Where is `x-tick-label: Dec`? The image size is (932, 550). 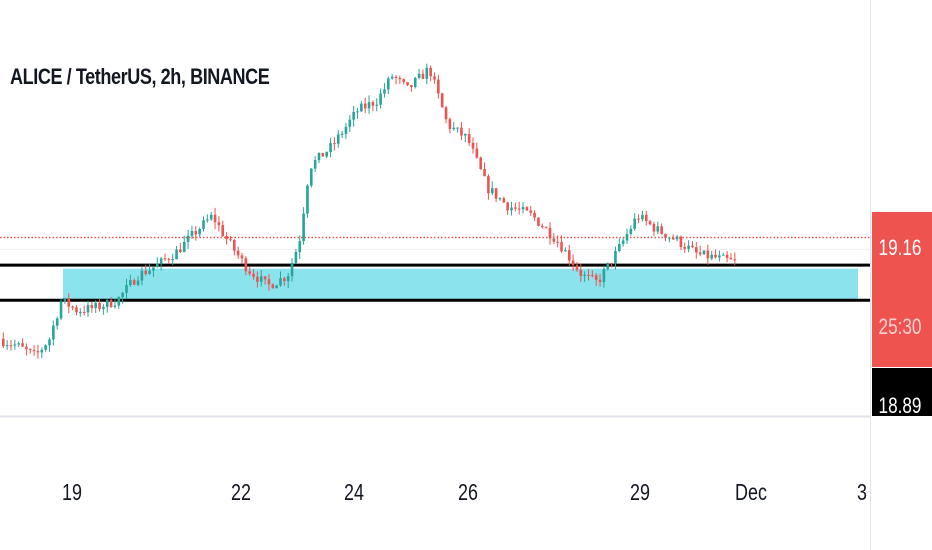 x-tick-label: Dec is located at coordinates (751, 493).